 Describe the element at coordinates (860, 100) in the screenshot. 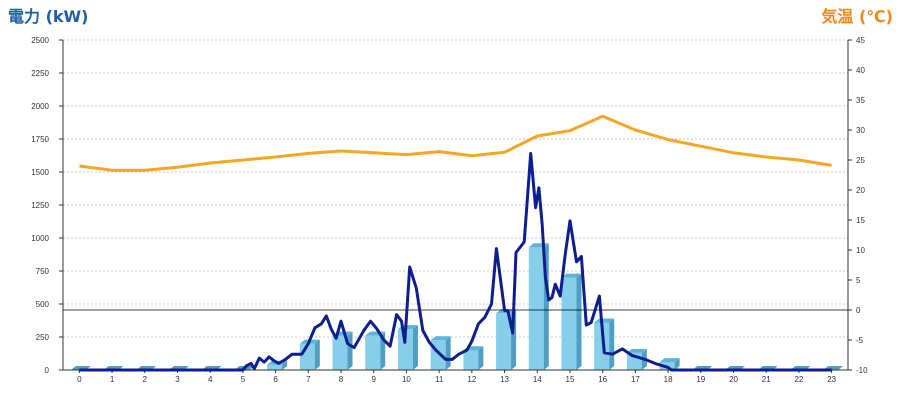

I see `right-tick-label: 35` at that location.